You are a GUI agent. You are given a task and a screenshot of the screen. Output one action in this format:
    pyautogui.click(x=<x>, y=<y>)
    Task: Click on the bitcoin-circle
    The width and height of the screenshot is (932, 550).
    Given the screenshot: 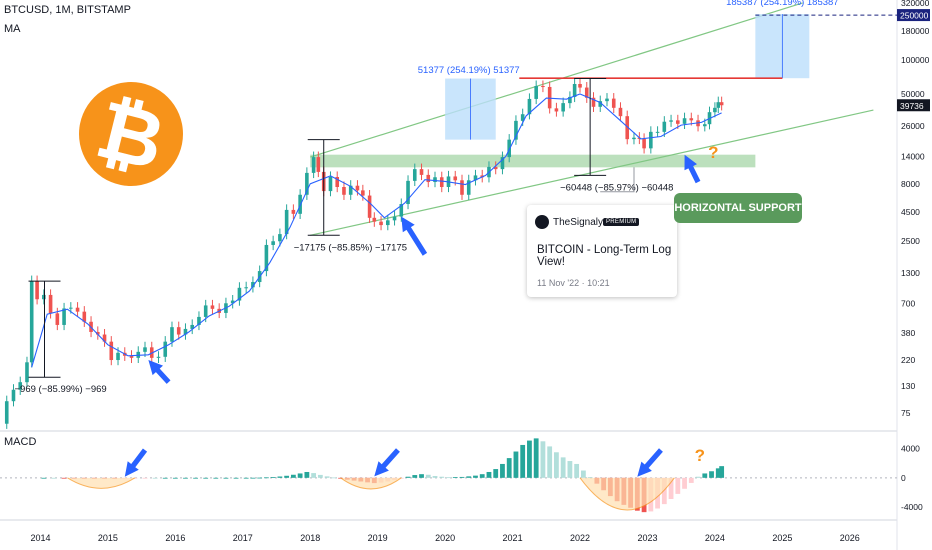 What is the action you would take?
    pyautogui.click(x=131, y=134)
    